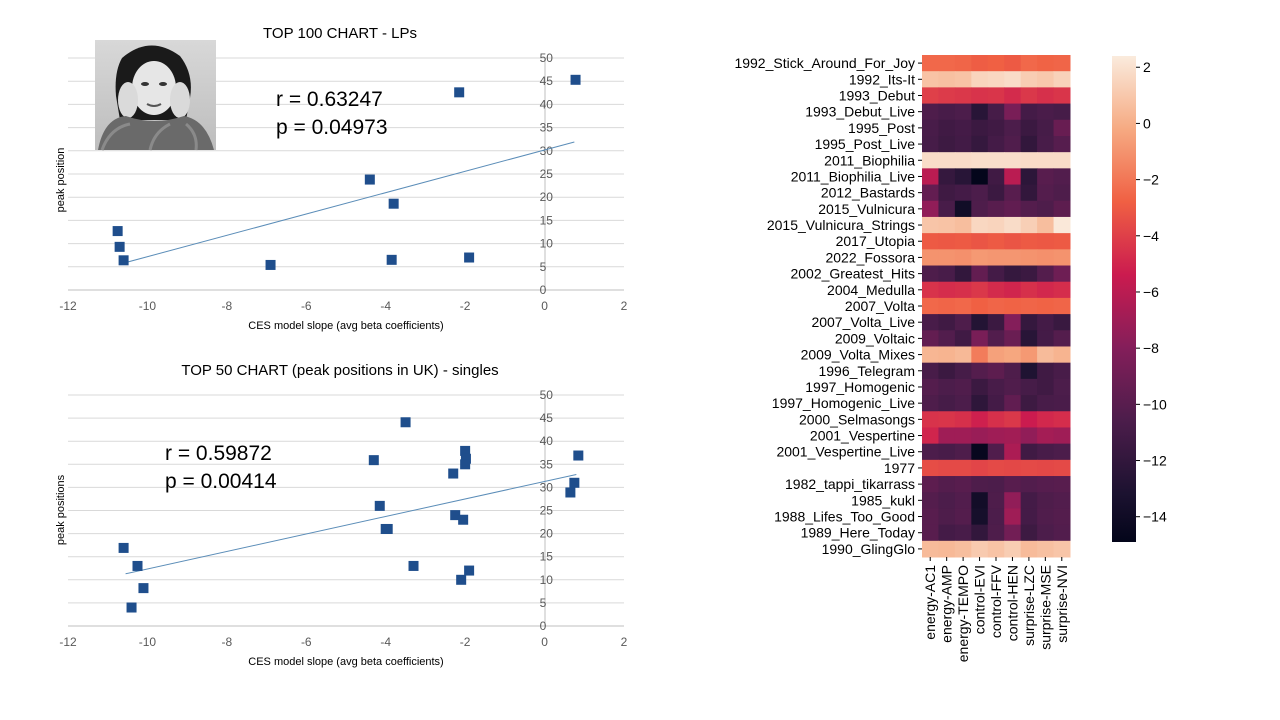 This screenshot has height=720, width=1280. Describe the element at coordinates (863, 322) in the screenshot. I see `heatmap-row-label: 2007_Volta_Live` at that location.